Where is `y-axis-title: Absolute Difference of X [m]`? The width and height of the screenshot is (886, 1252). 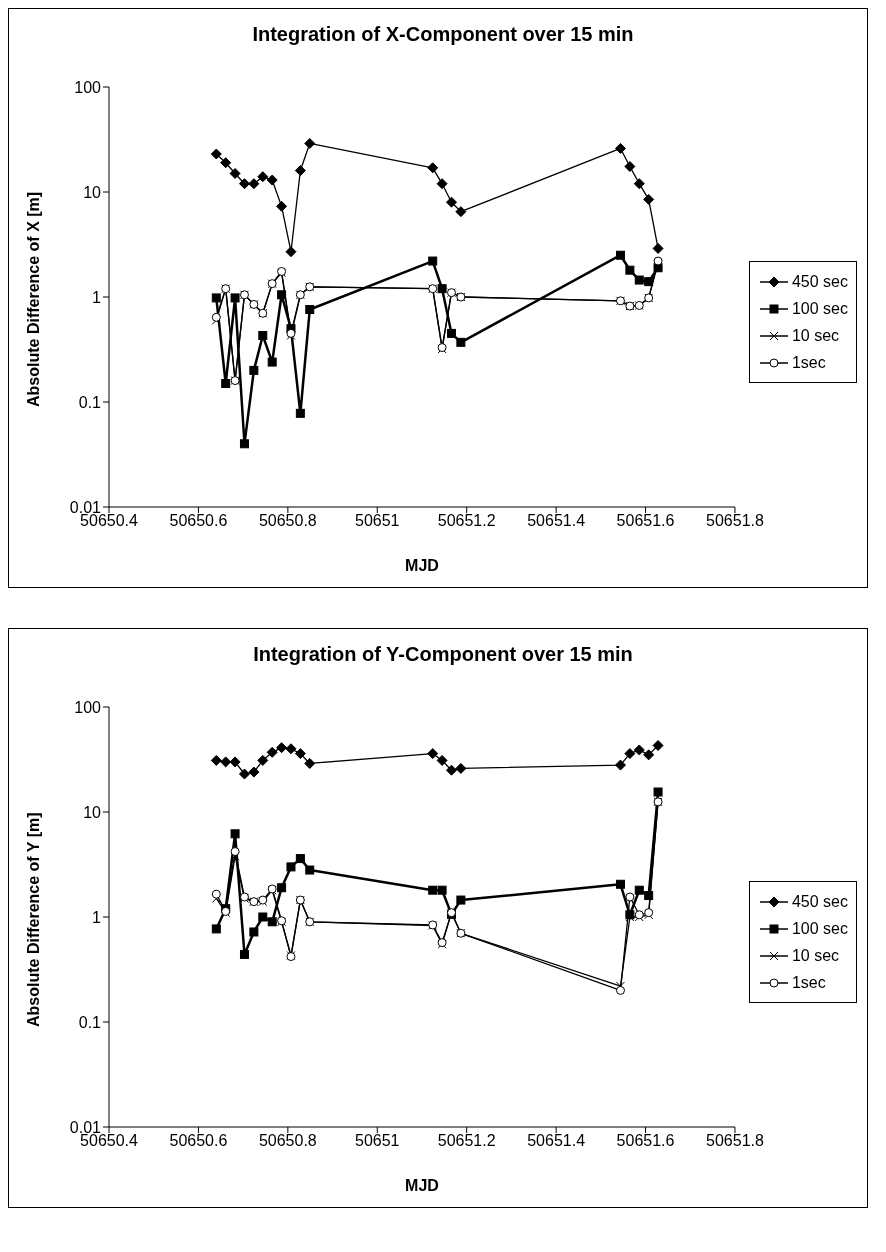
y-axis-title: Absolute Difference of X [m] is located at coordinates (33, 299).